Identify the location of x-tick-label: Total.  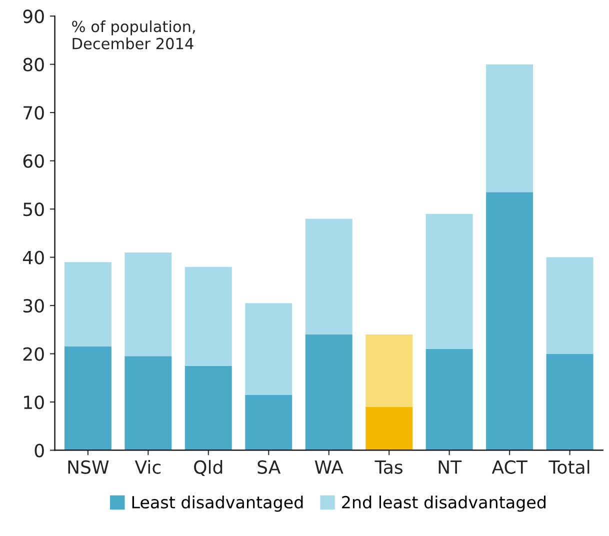
(569, 467).